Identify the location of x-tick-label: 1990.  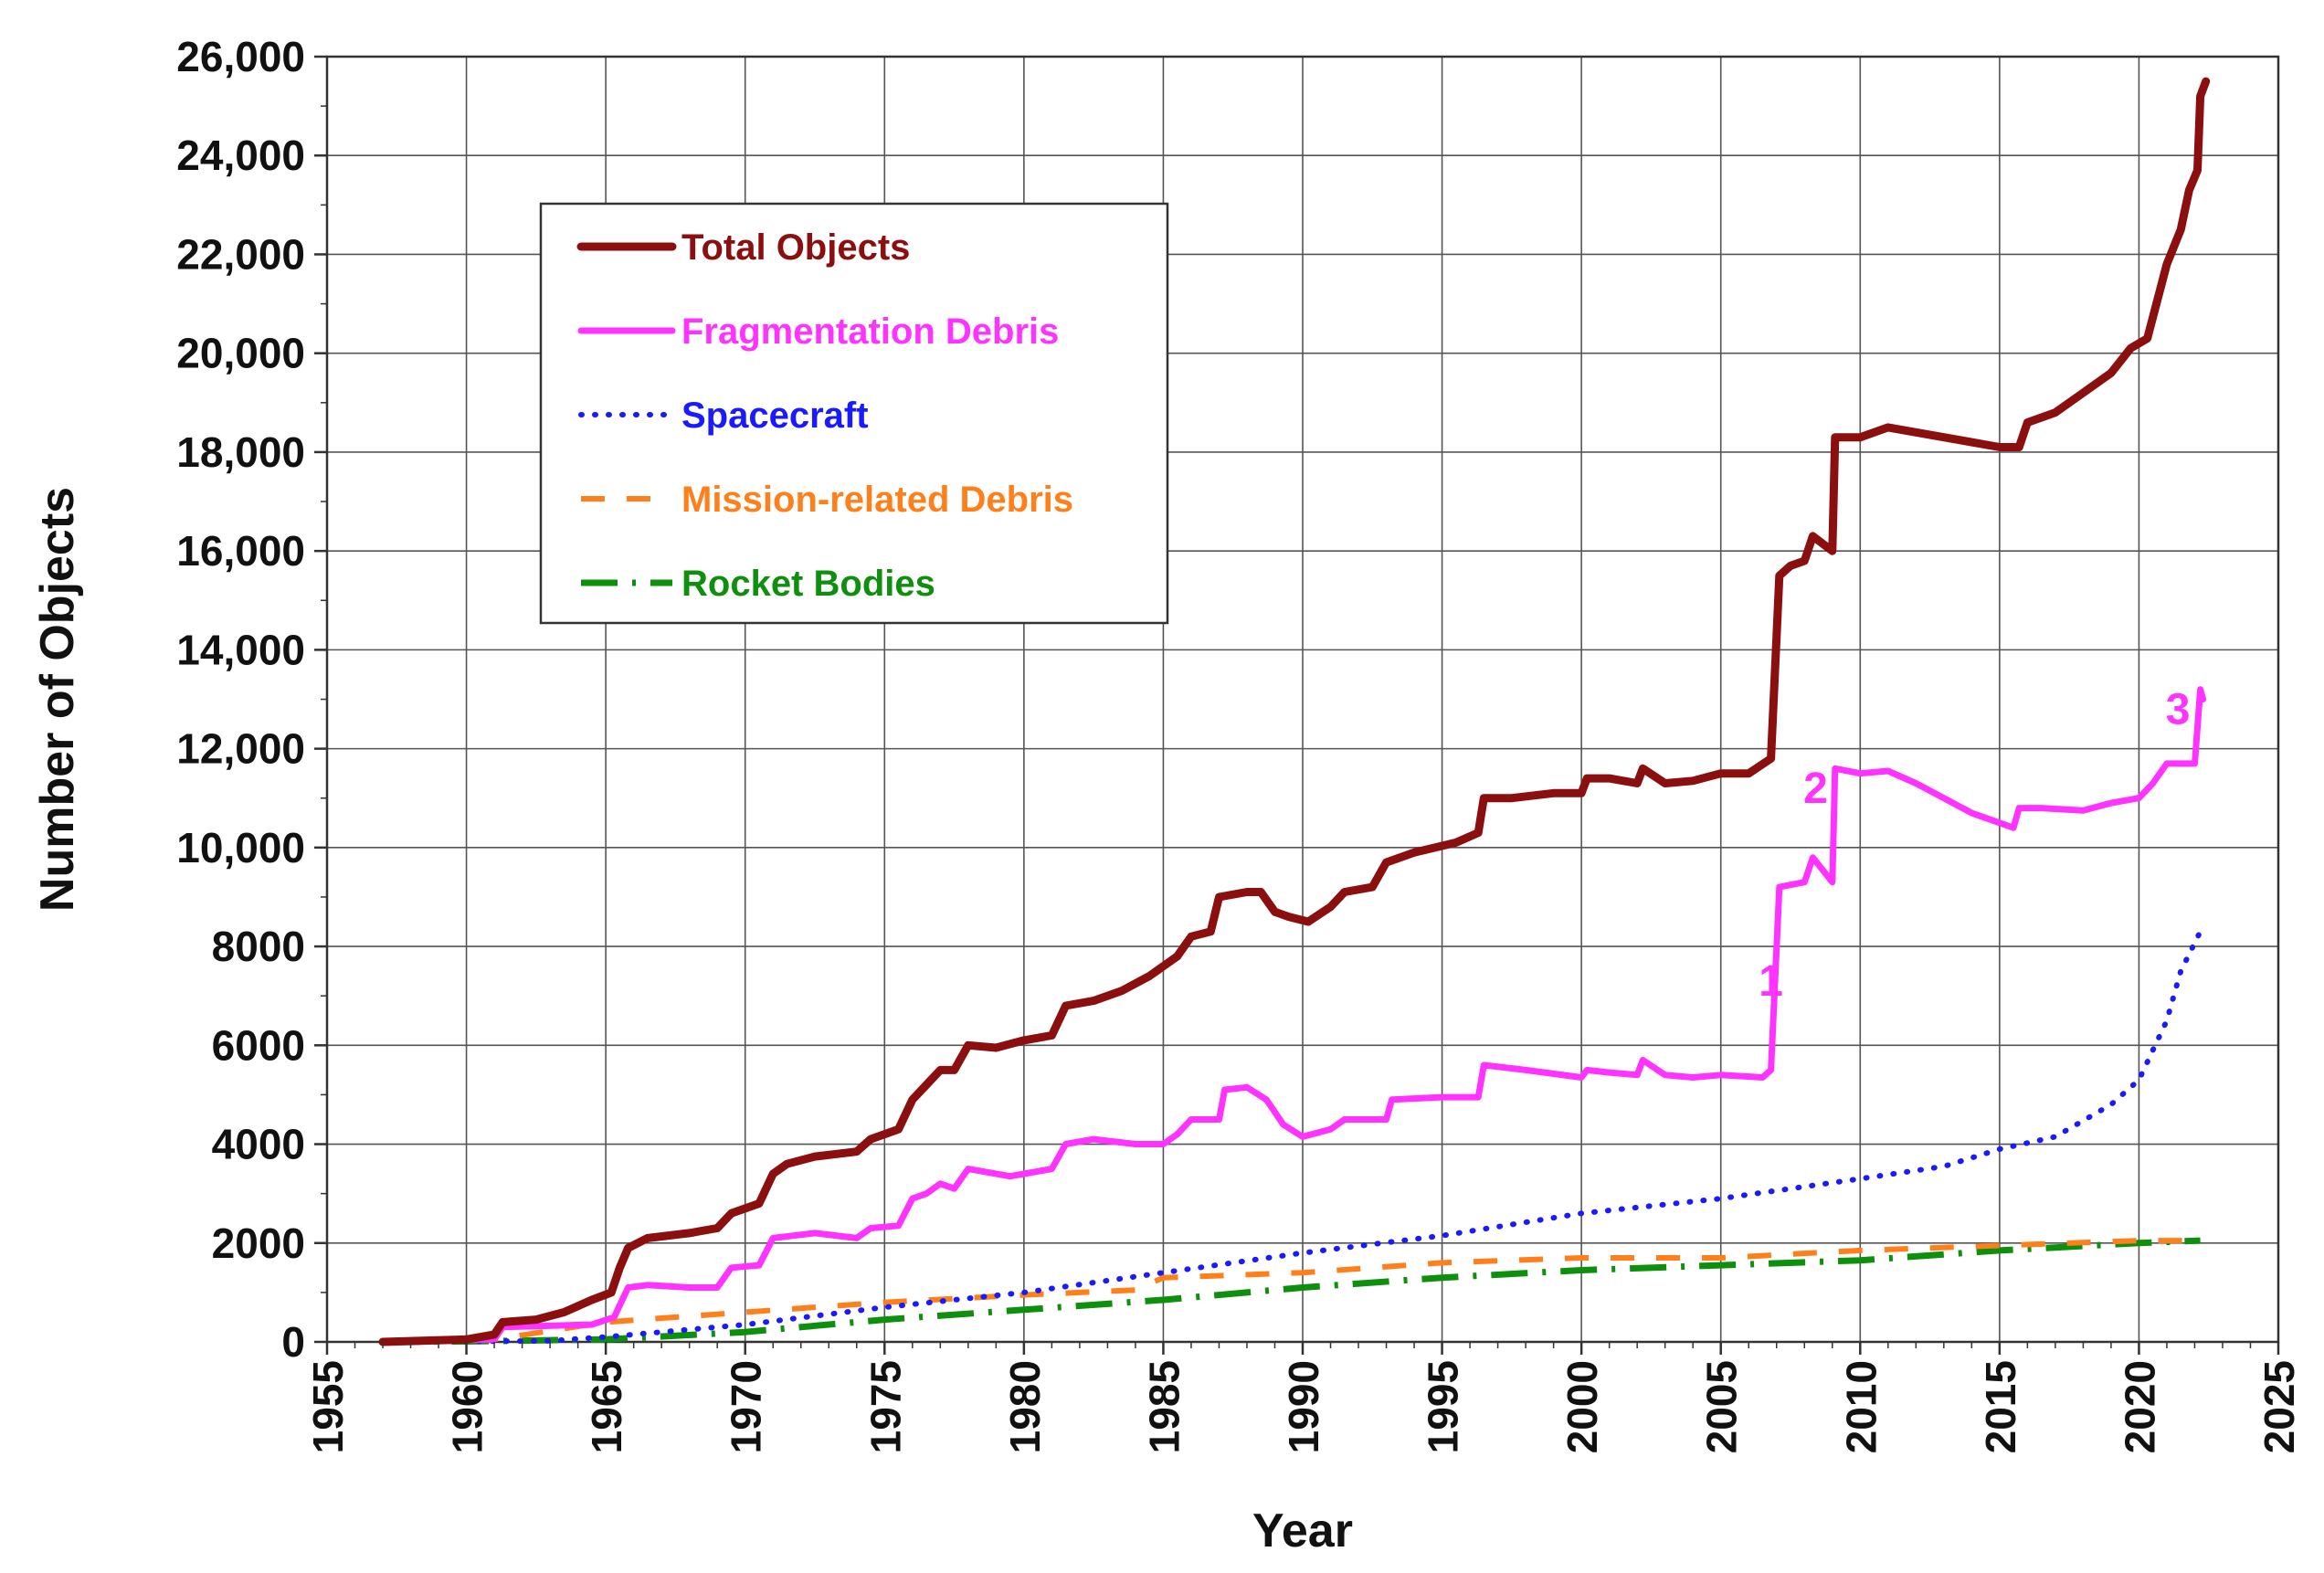
(1303, 1406).